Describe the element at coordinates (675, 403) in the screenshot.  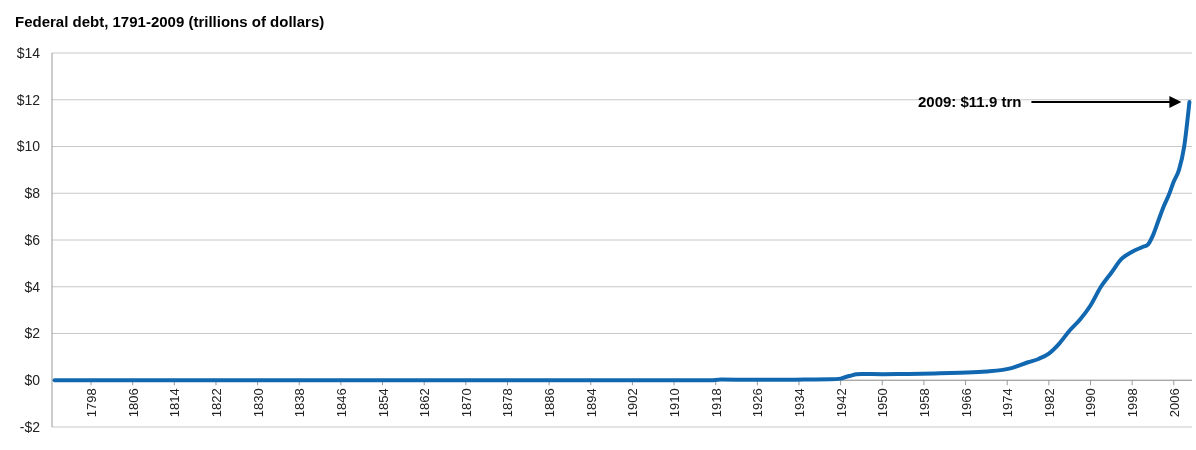
I see `x-tick-label: 1910` at that location.